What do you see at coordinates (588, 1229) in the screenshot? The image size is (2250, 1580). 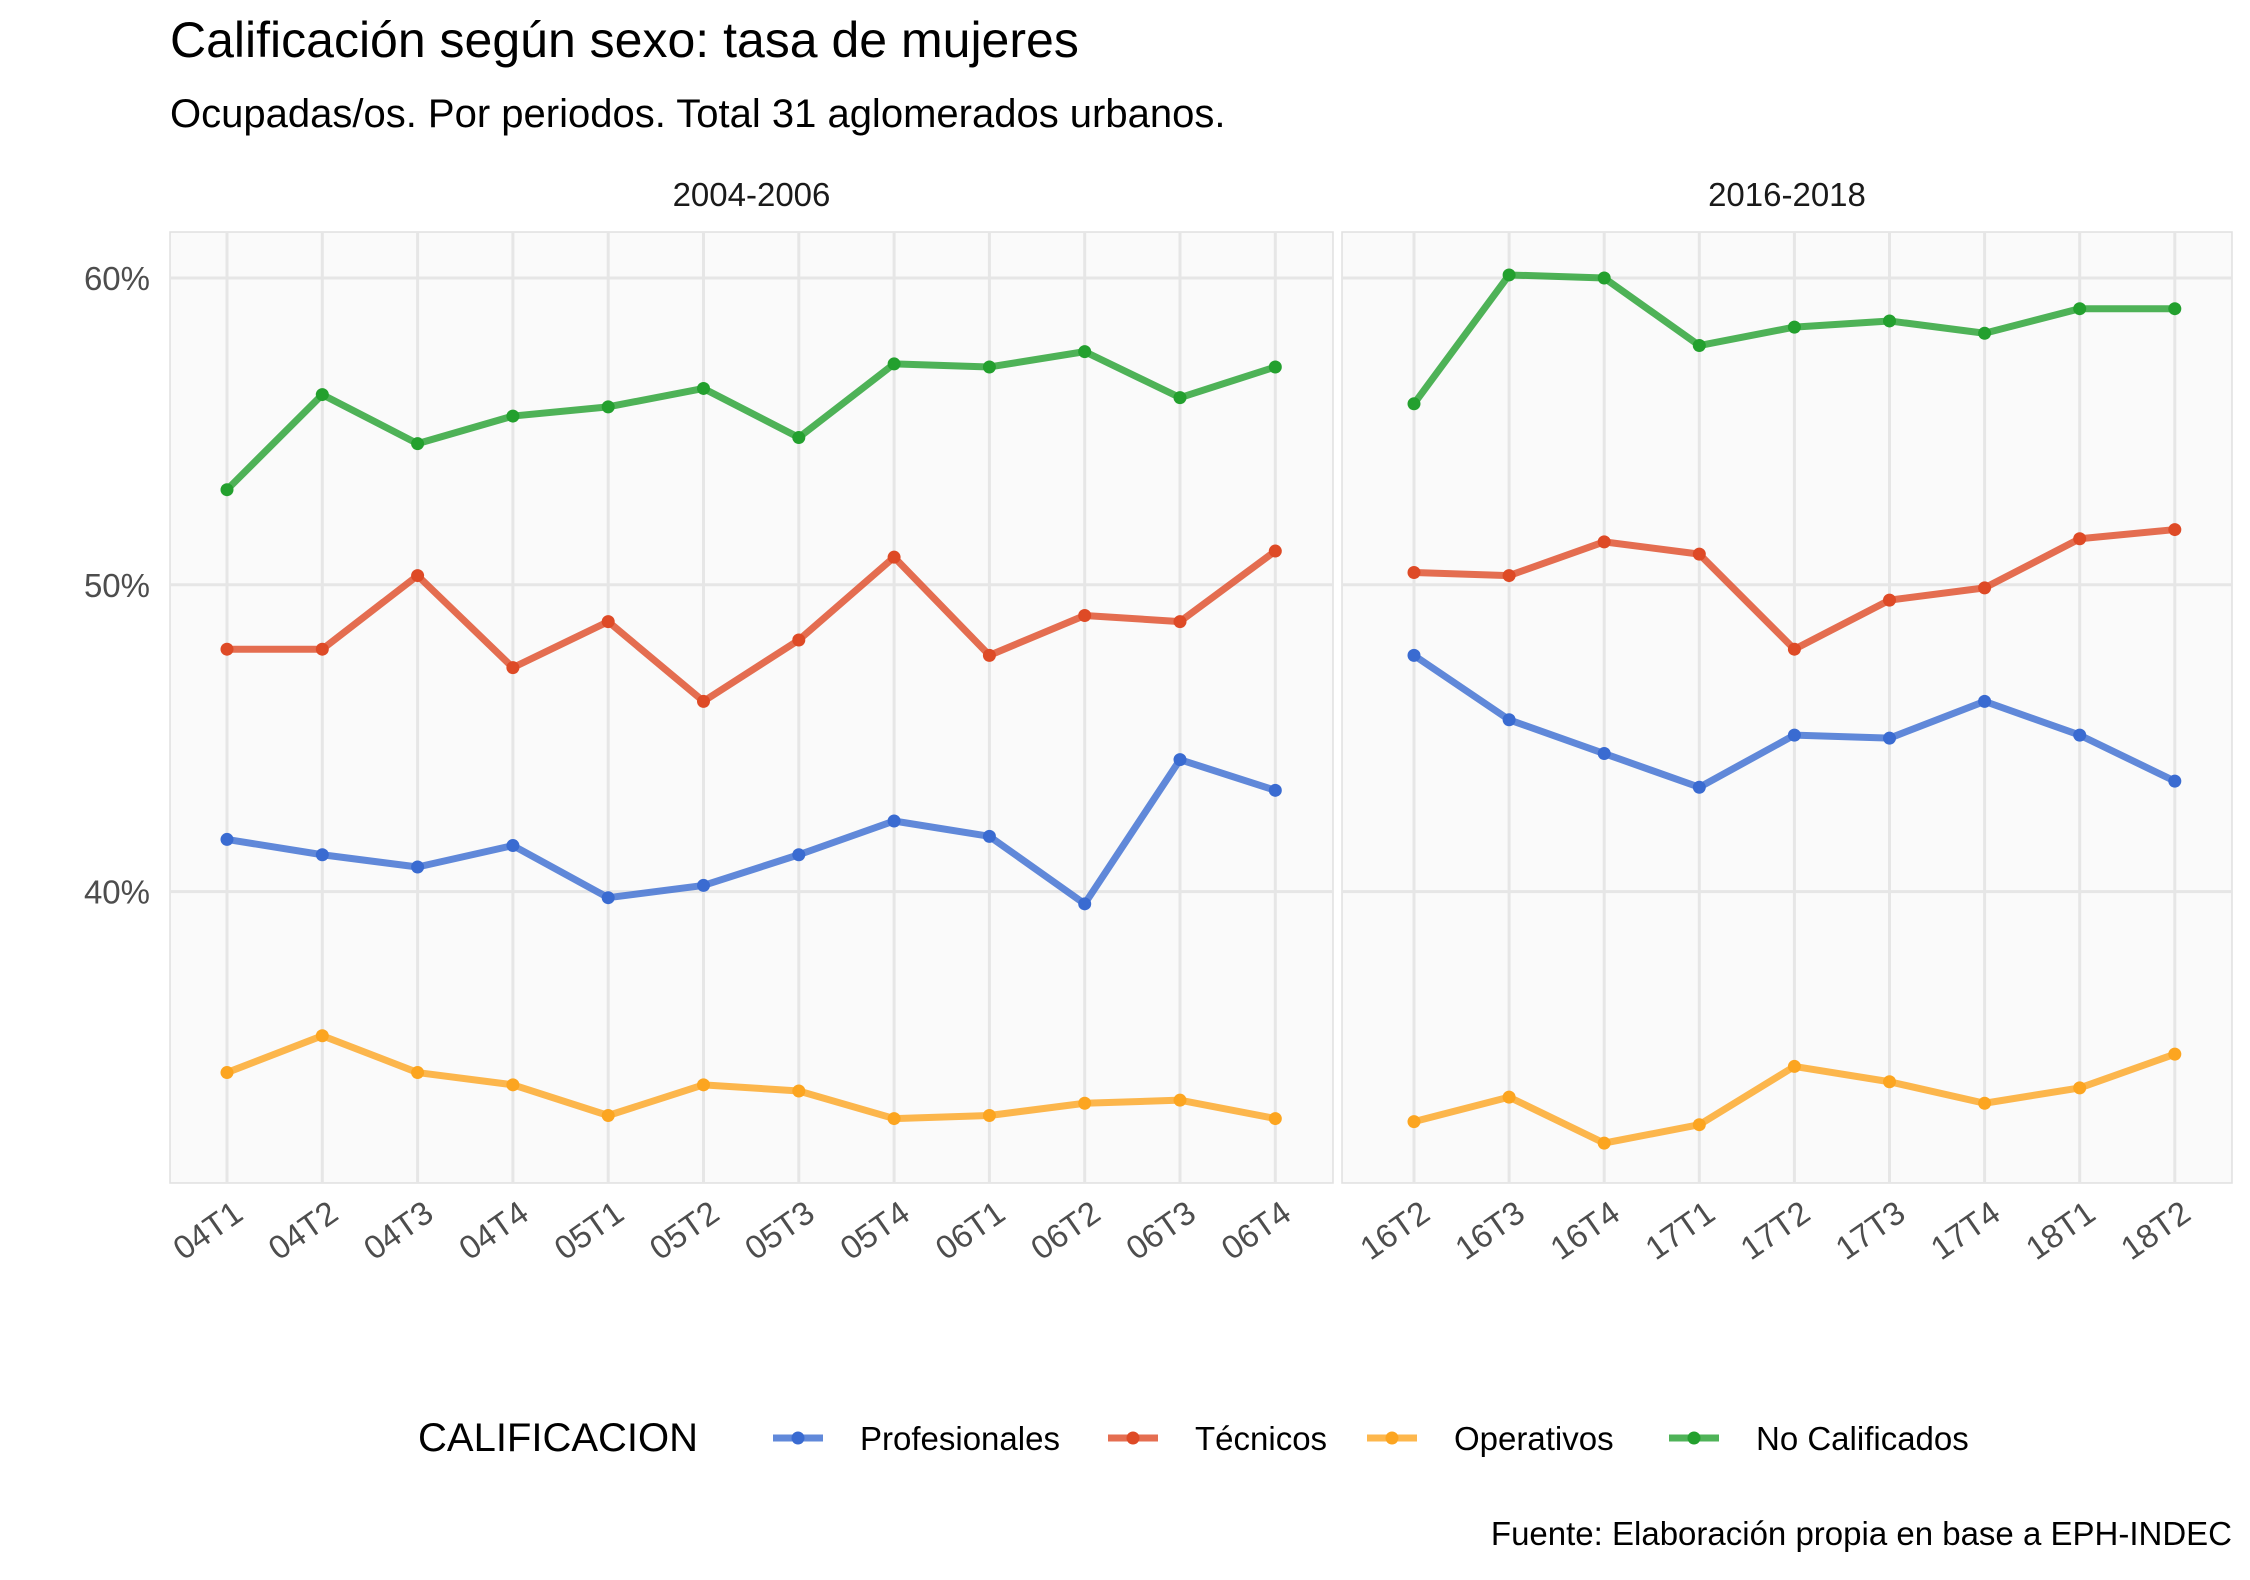 I see `x-tick-label: 05T1` at bounding box center [588, 1229].